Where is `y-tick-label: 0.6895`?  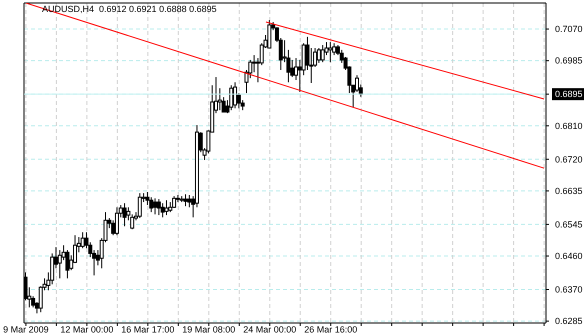 y-tick-label: 0.6895 is located at coordinates (569, 94).